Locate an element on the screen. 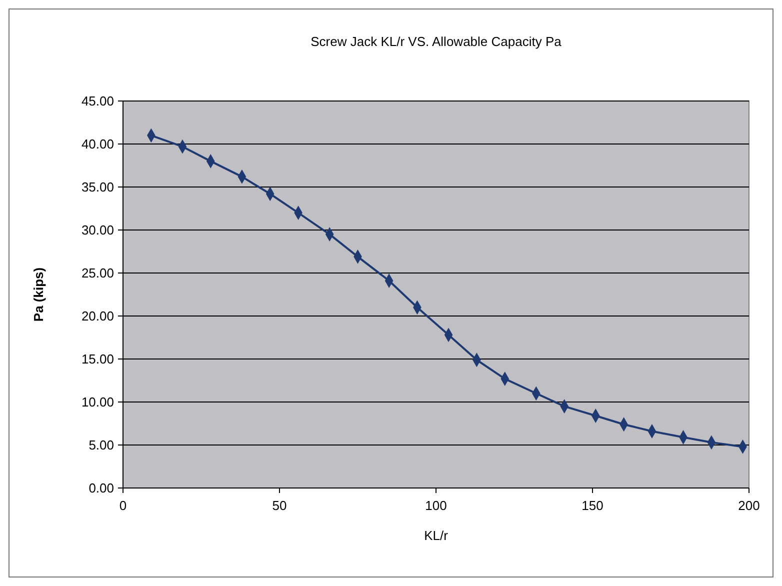 Image resolution: width=782 pixels, height=586 pixels. x-tick-label: 100 is located at coordinates (436, 505).